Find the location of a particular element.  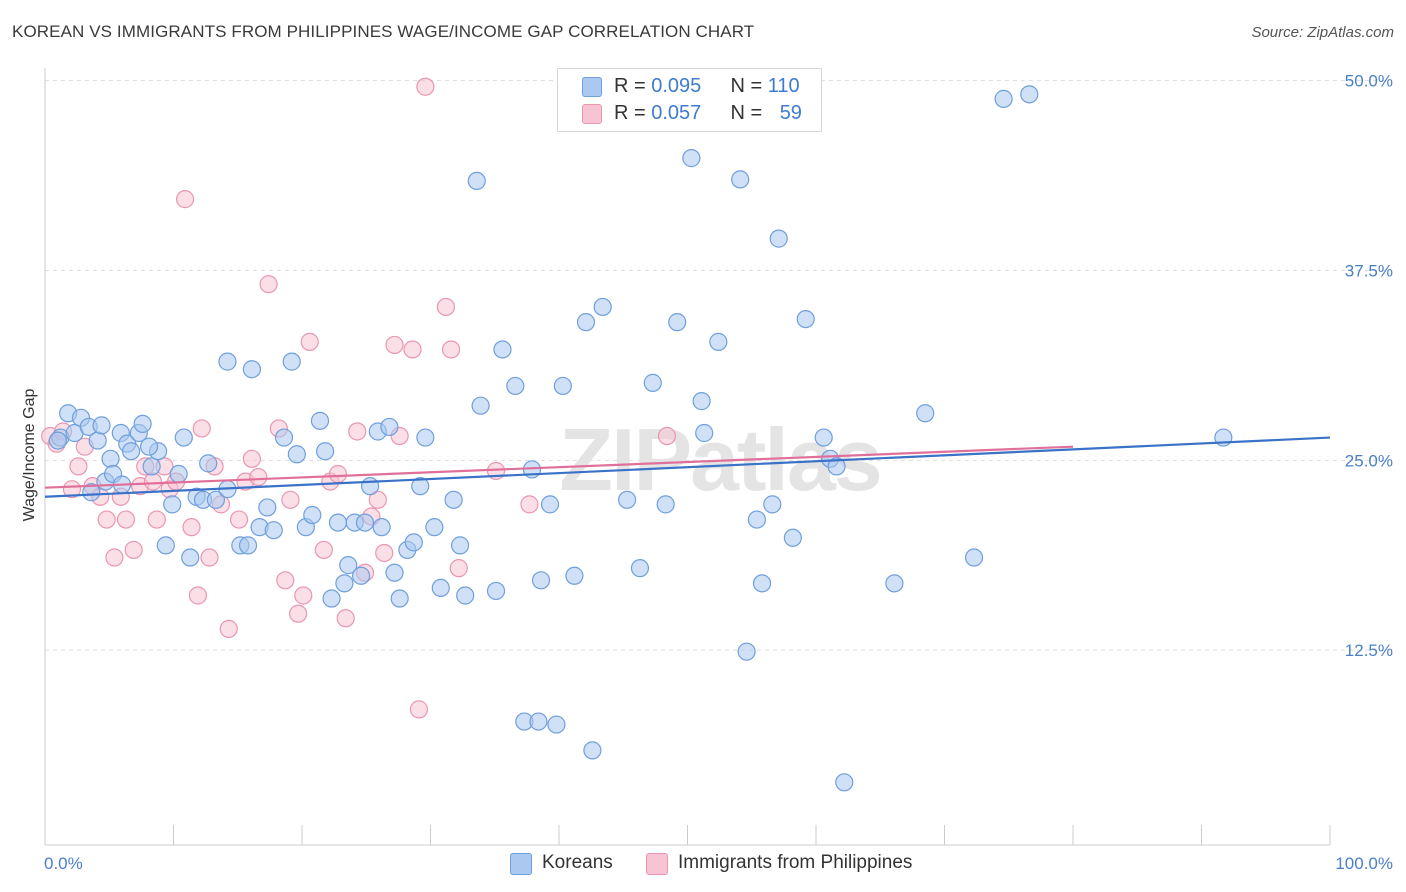

y-tick-label: 12.5% is located at coordinates (1369, 650).